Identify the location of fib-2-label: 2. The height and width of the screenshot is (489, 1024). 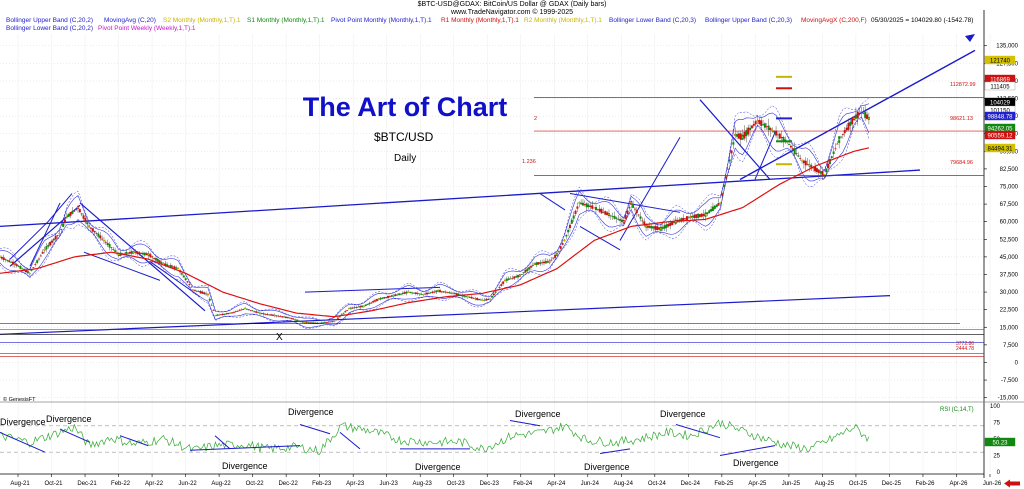
(535, 119).